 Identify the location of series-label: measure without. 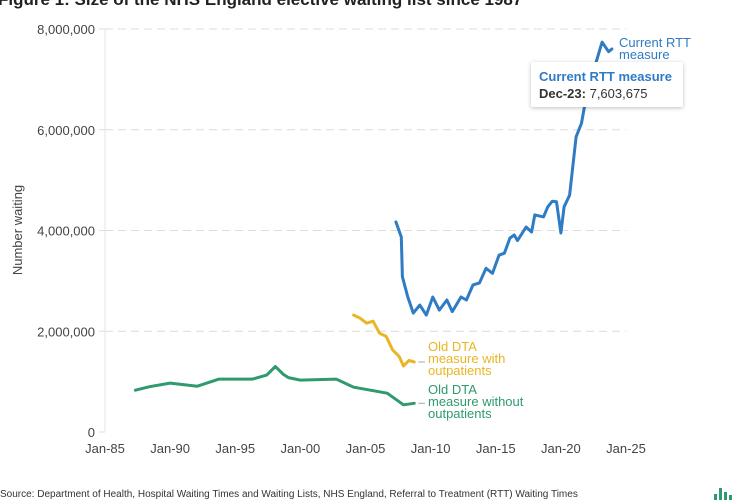
(476, 401).